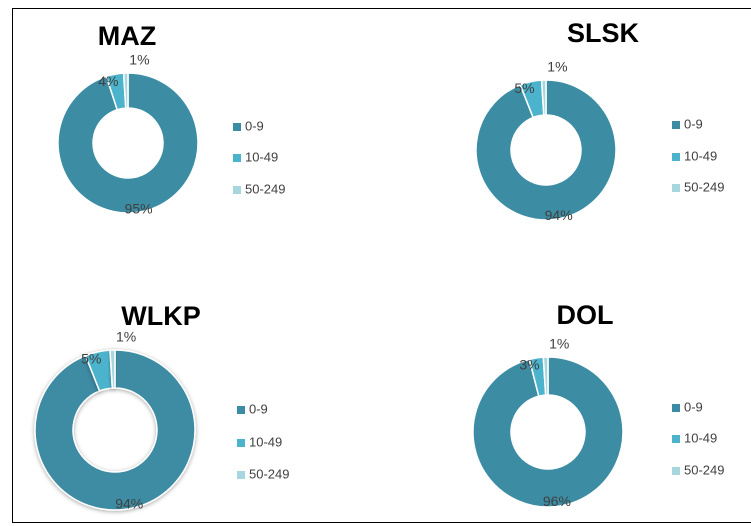 Image resolution: width=751 pixels, height=526 pixels. Describe the element at coordinates (139, 208) in the screenshot. I see `data-label: 95%` at that location.